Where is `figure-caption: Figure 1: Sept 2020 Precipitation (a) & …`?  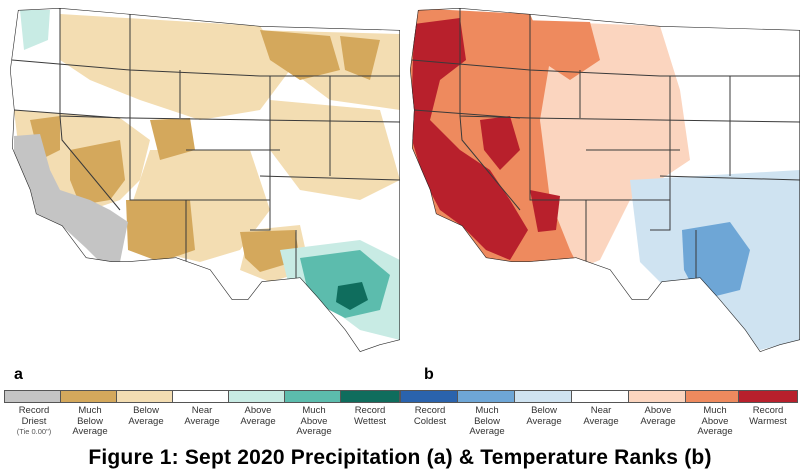 figure-caption: Figure 1: Sept 2020 Precipitation (a) & … is located at coordinates (400, 457).